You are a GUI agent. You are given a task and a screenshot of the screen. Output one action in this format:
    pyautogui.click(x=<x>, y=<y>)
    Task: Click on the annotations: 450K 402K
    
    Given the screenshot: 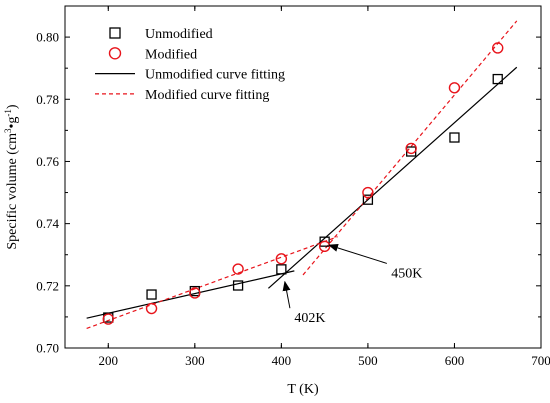 What is the action you would take?
    pyautogui.click(x=352, y=284)
    